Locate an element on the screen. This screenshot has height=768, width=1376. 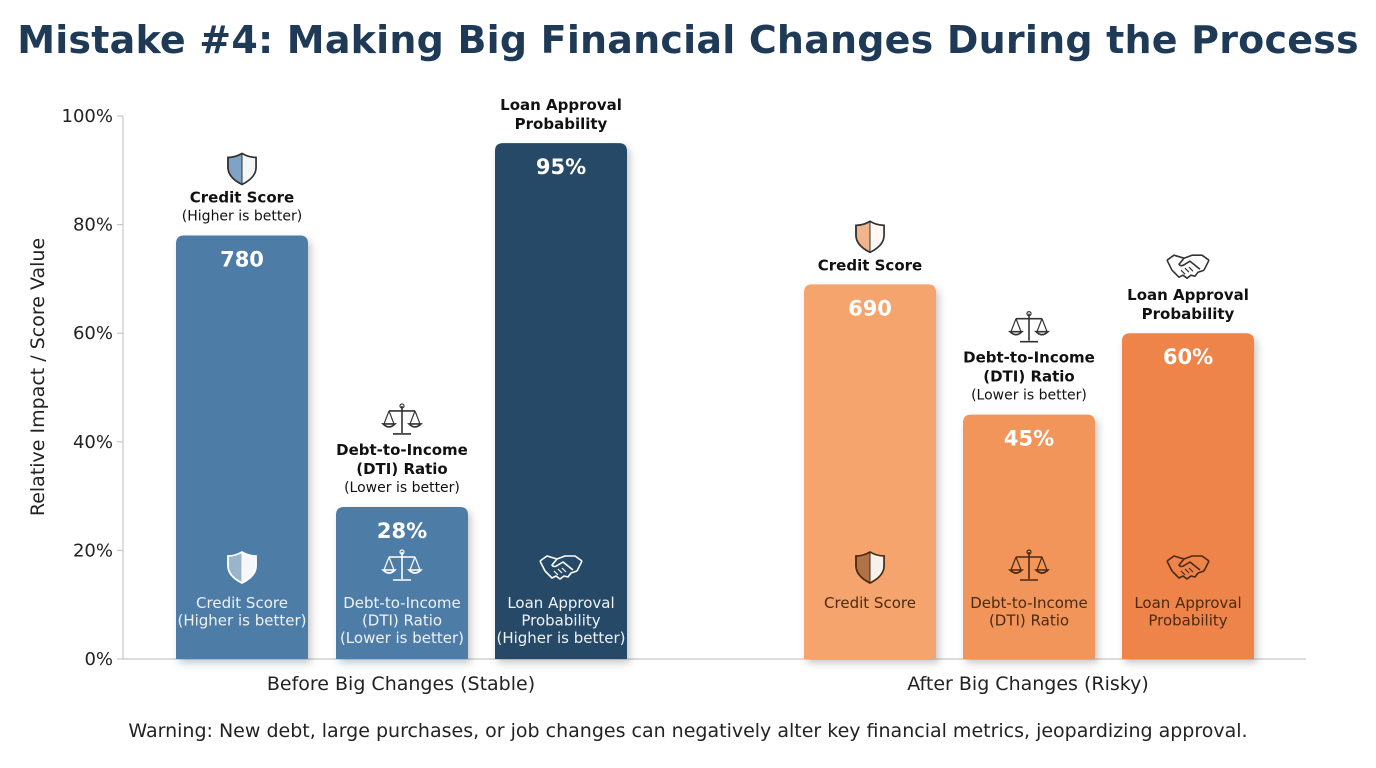
y-tick-label: 40% is located at coordinates (93, 442).